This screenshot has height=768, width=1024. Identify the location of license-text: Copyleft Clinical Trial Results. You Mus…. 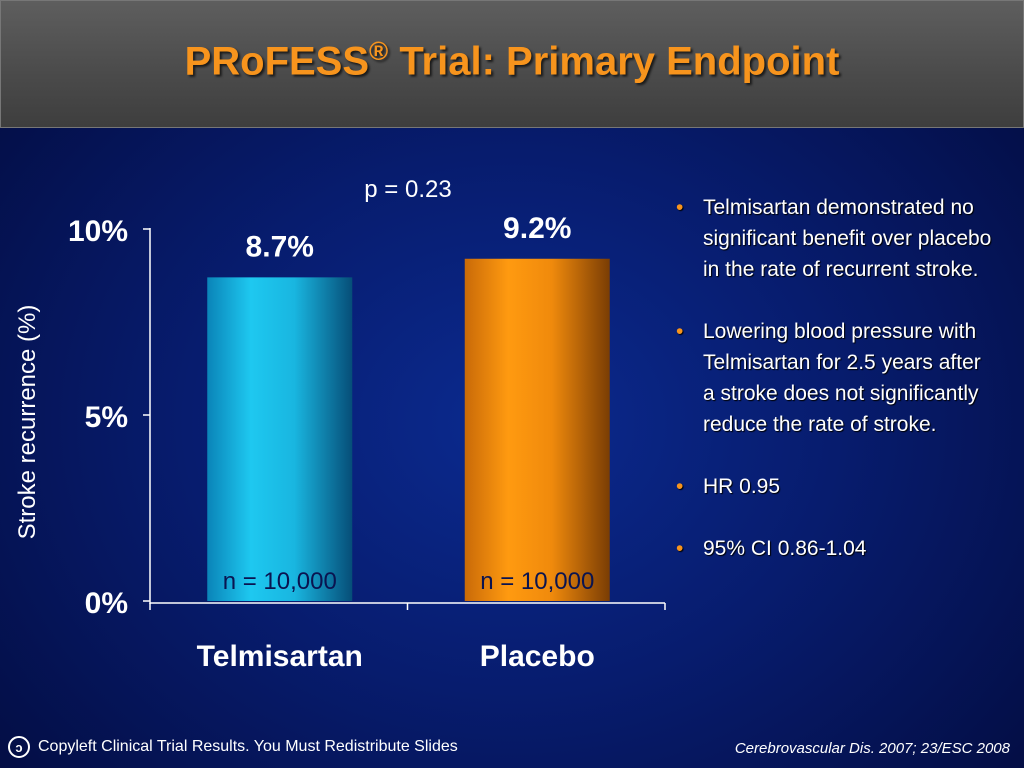
(248, 746).